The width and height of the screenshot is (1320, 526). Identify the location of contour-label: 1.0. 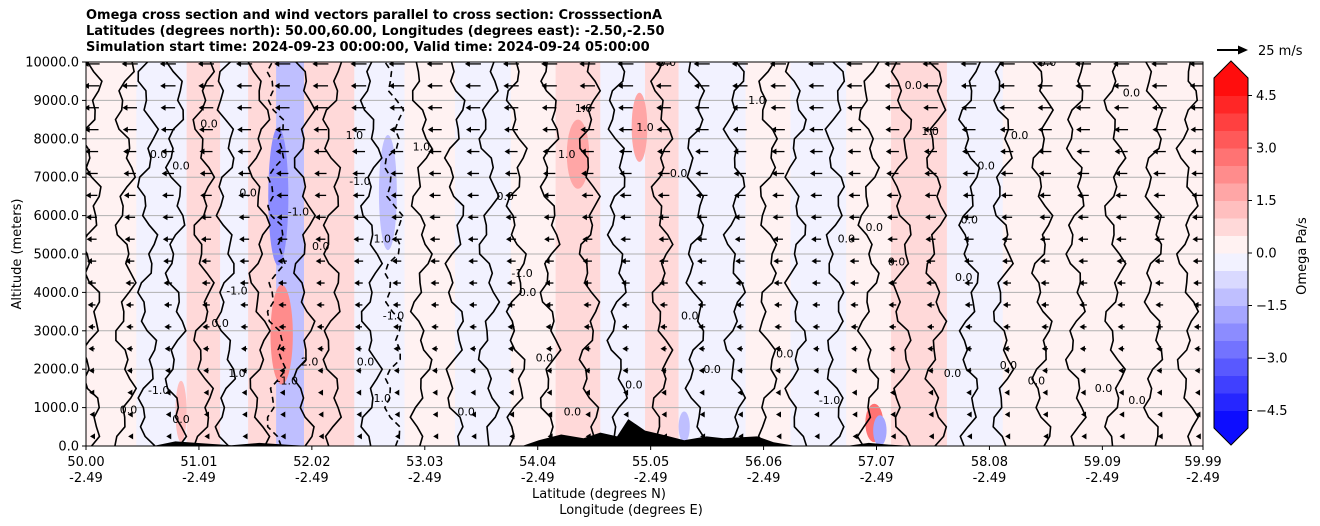
(645, 127).